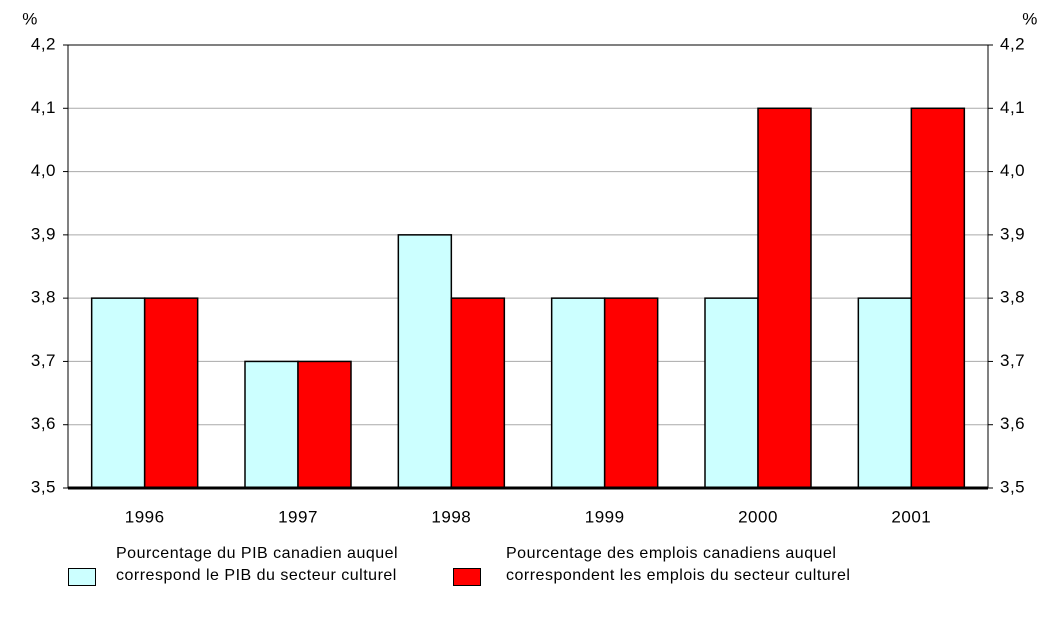  What do you see at coordinates (1012, 297) in the screenshot?
I see `y2-tick-label: 3,8` at bounding box center [1012, 297].